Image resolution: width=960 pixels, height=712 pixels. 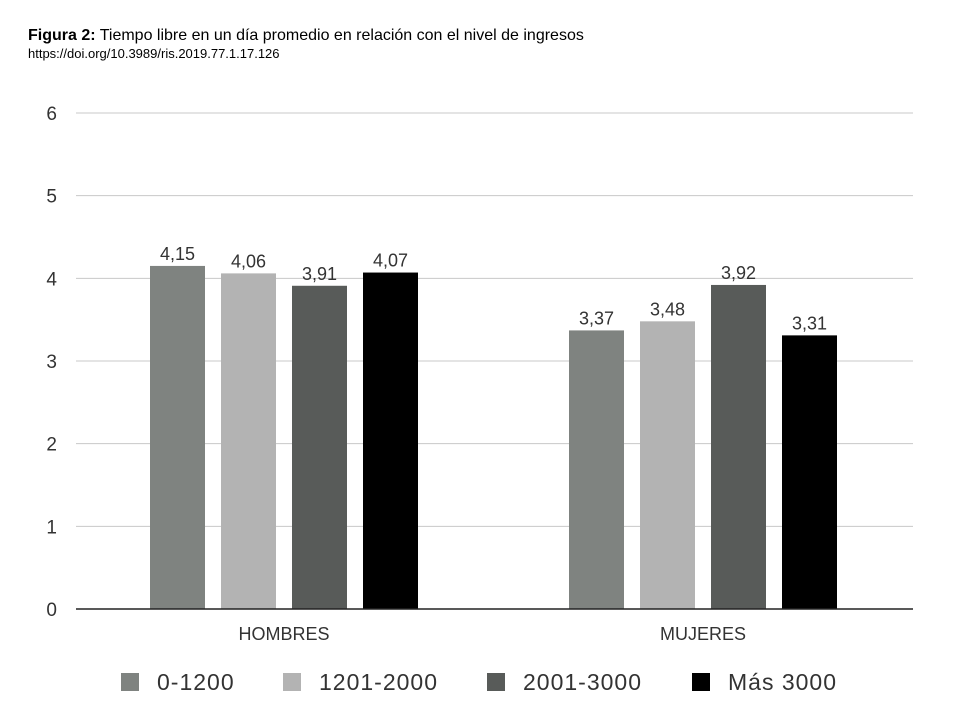 I want to click on data-label: 4,15, so click(x=177, y=254).